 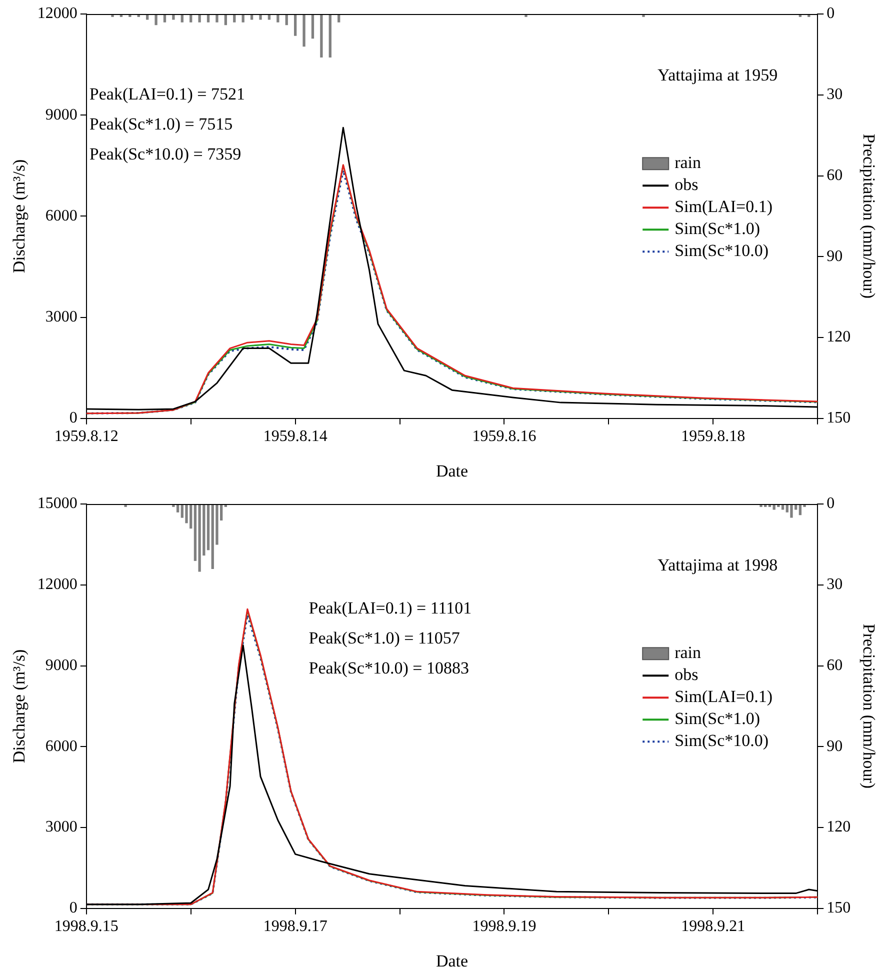 What do you see at coordinates (390, 608) in the screenshot?
I see `annotation: Peak(LAI=0.1) = 11101` at bounding box center [390, 608].